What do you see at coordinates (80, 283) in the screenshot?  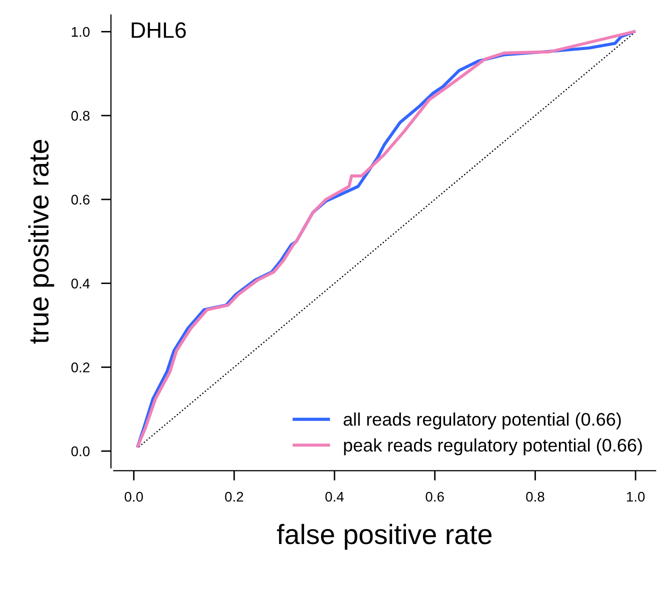 I see `y-tick-label: 0.4` at bounding box center [80, 283].